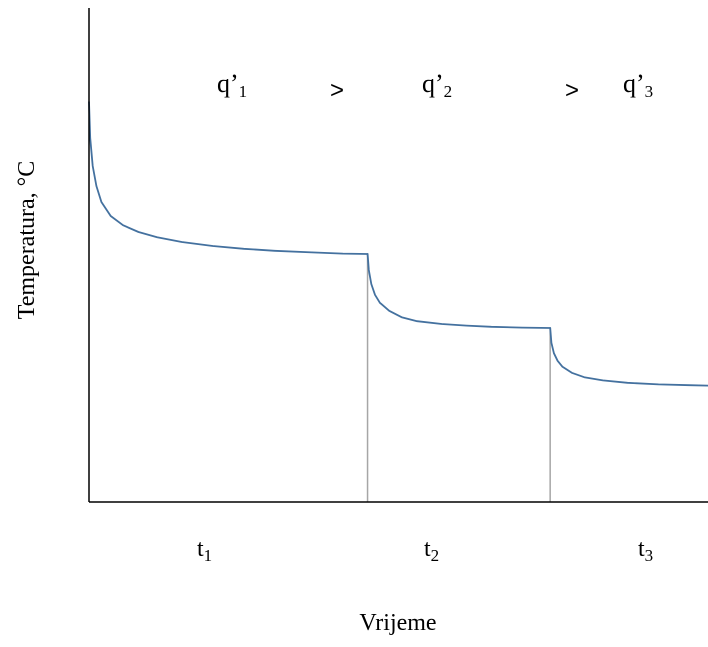  What do you see at coordinates (397, 623) in the screenshot?
I see `x-axis-title: Vrijeme` at bounding box center [397, 623].